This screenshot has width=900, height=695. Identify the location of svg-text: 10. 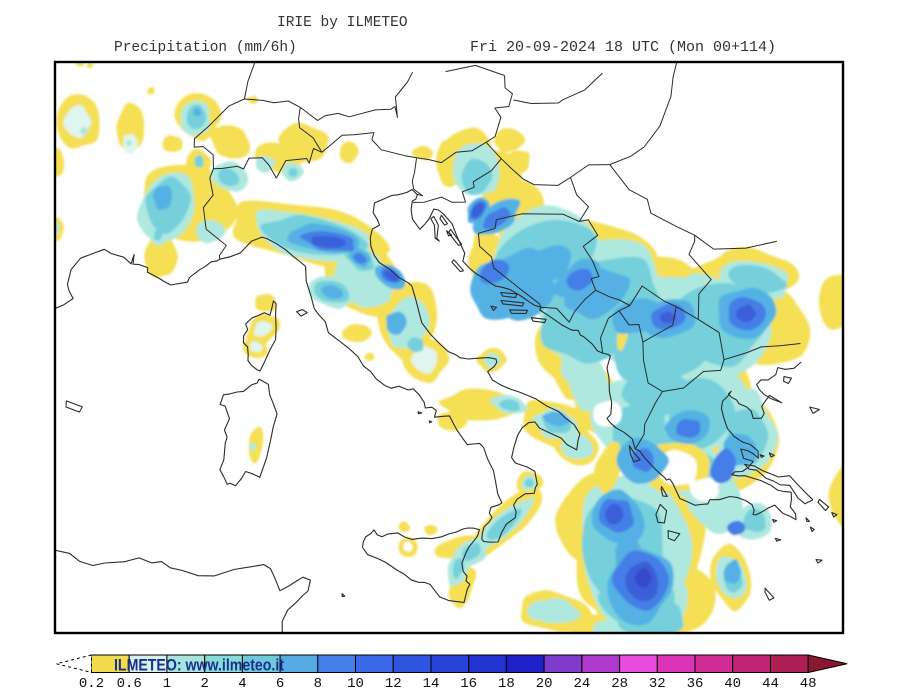
(355, 684).